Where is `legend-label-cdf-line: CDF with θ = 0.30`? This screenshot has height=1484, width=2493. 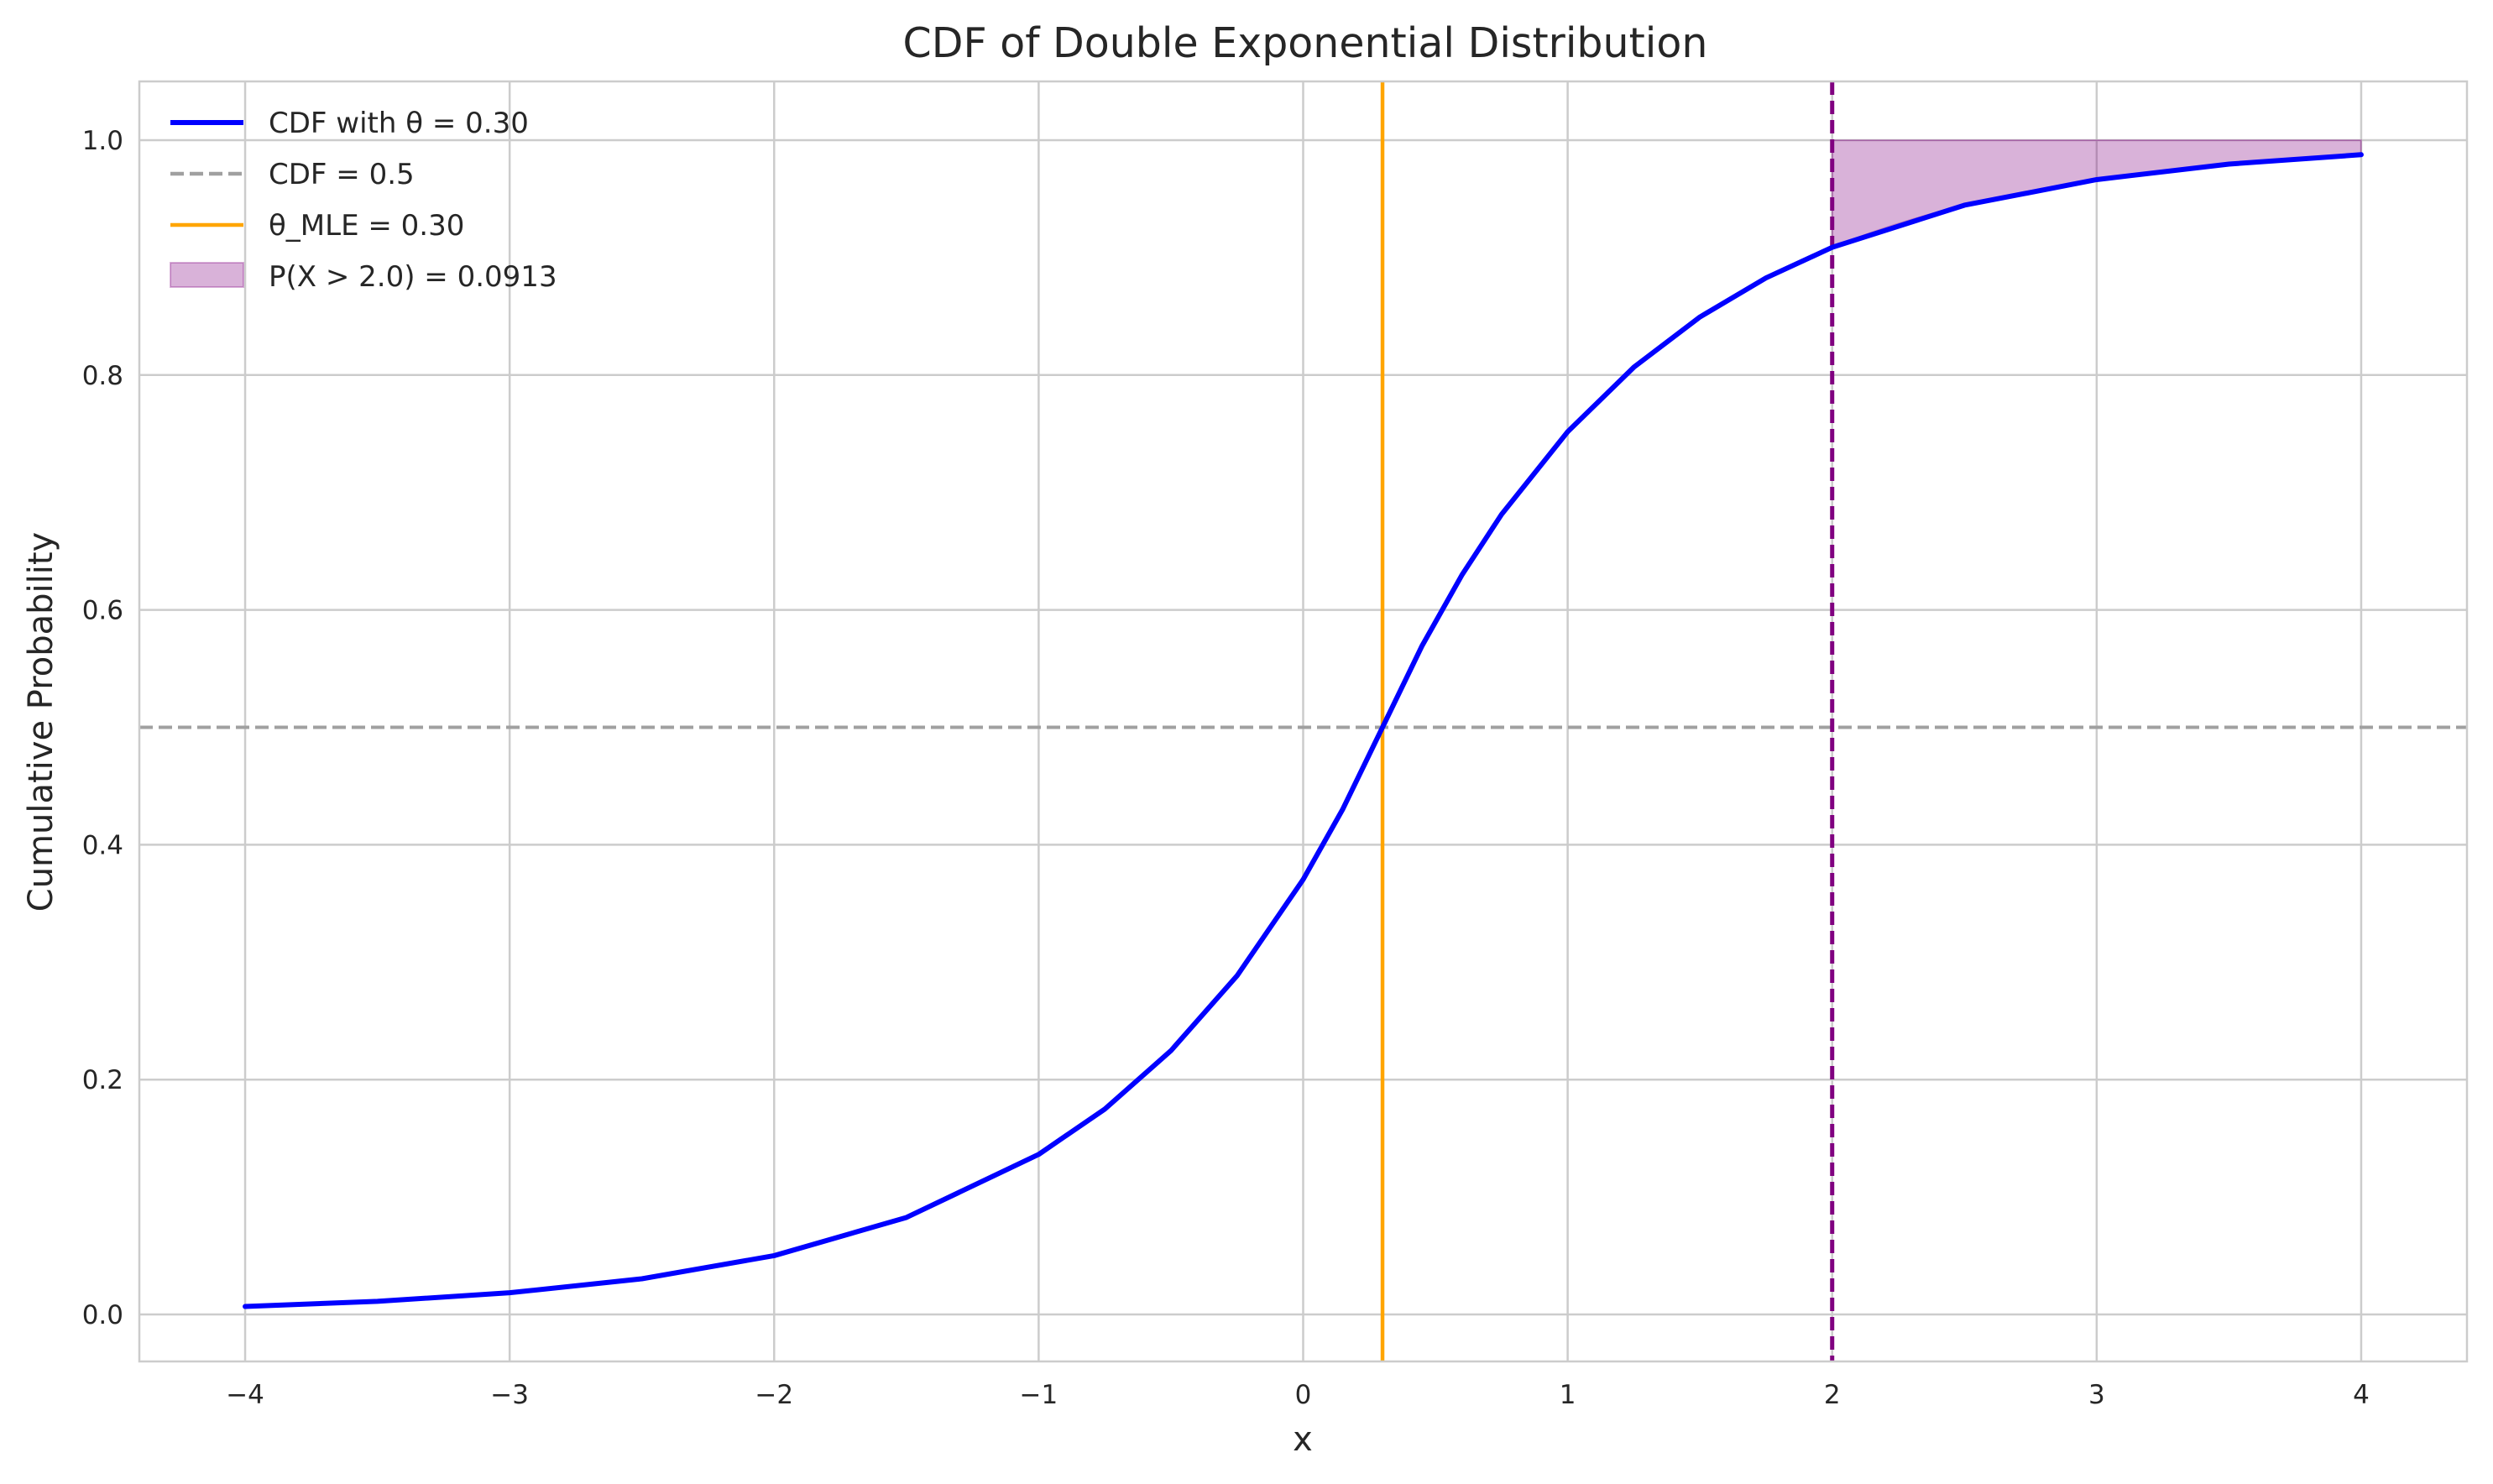 legend-label-cdf-line: CDF with θ = 0.30 is located at coordinates (399, 123).